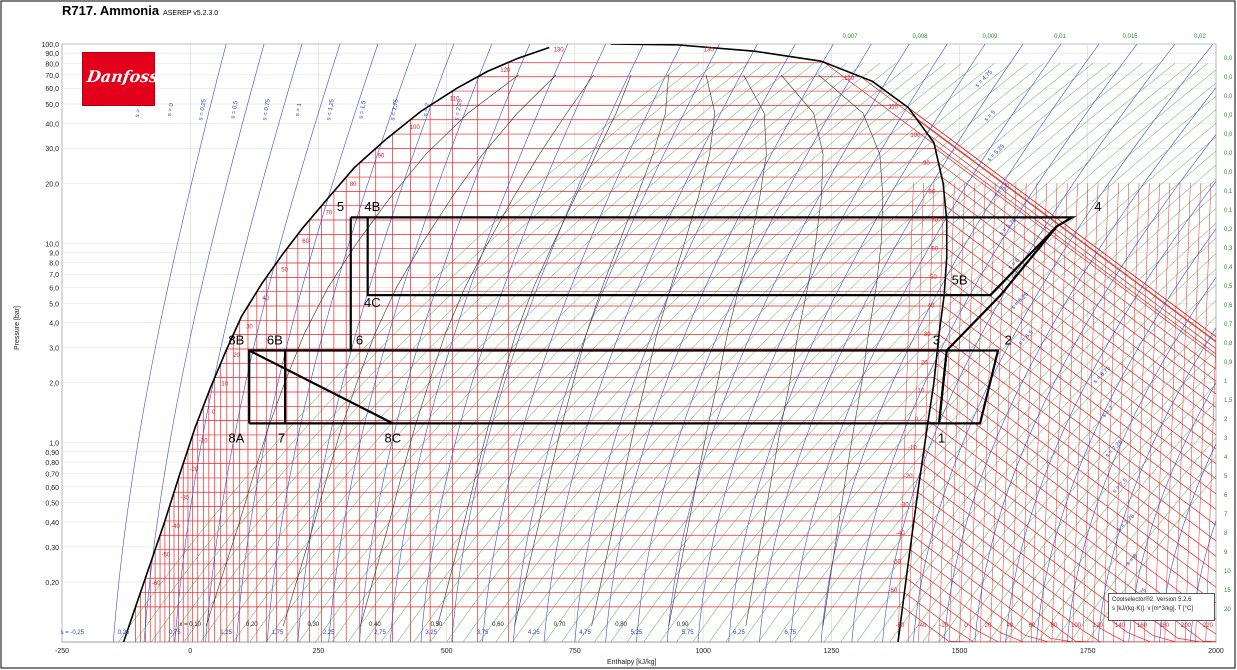  I want to click on saturation-temperature-label: 120, so click(505, 71).